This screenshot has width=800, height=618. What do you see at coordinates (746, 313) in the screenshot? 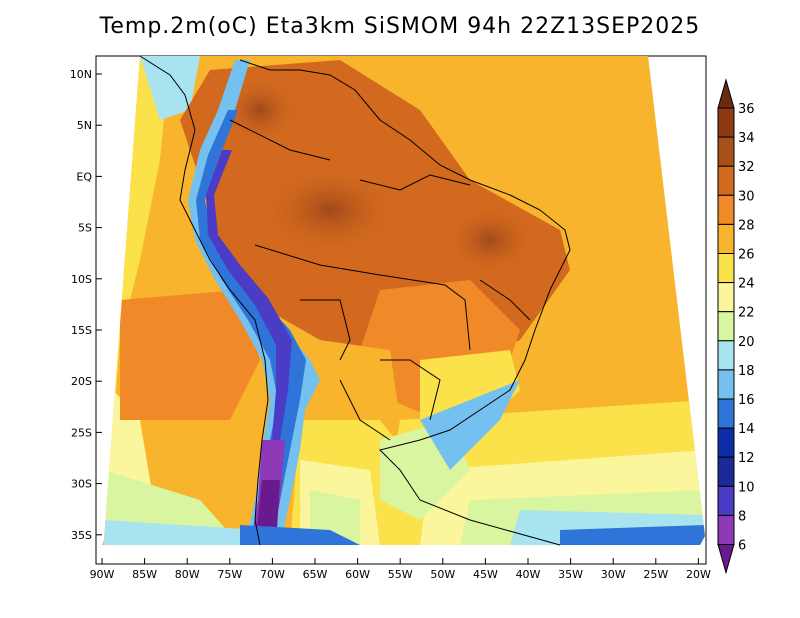
I see `colorbar-label: 22` at bounding box center [746, 313].